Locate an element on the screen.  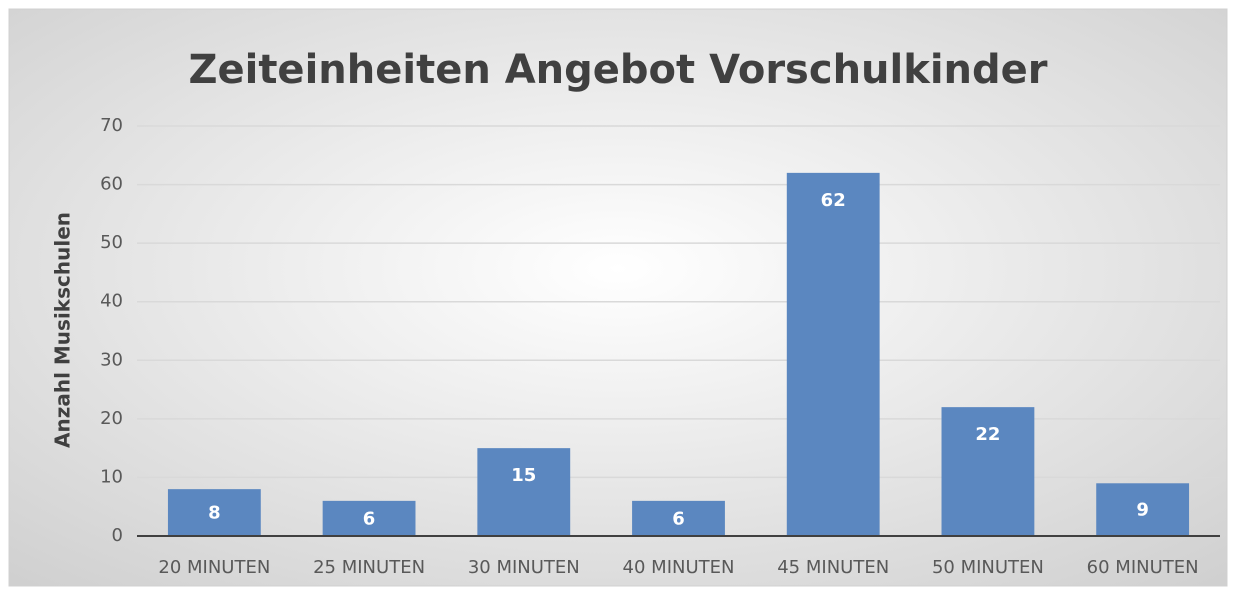
y-tick-label: 60 is located at coordinates (111, 184).